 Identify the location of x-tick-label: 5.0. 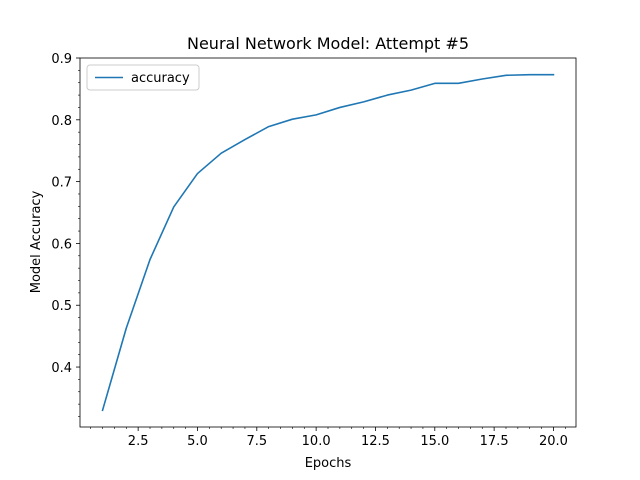
(197, 441).